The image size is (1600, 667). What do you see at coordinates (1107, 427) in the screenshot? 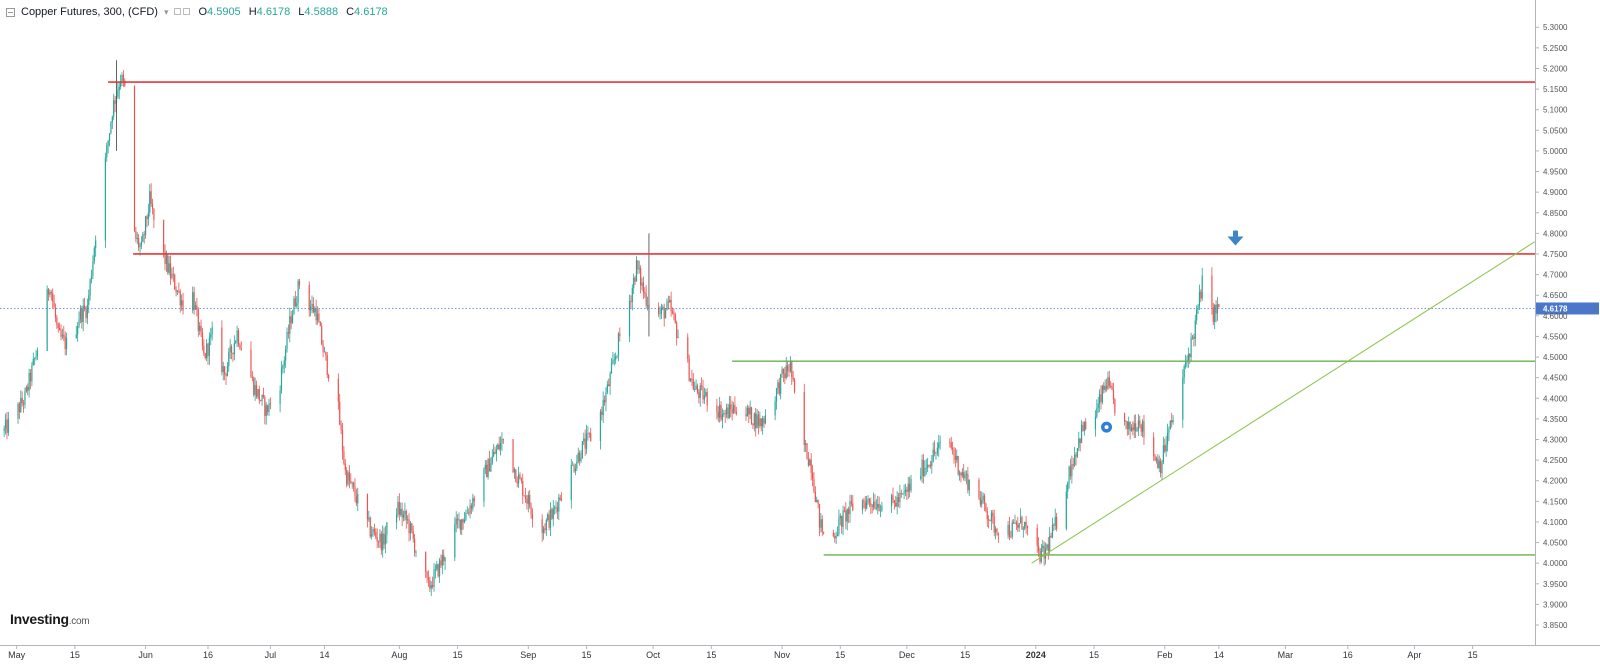
I see `event-marker-icon` at bounding box center [1107, 427].